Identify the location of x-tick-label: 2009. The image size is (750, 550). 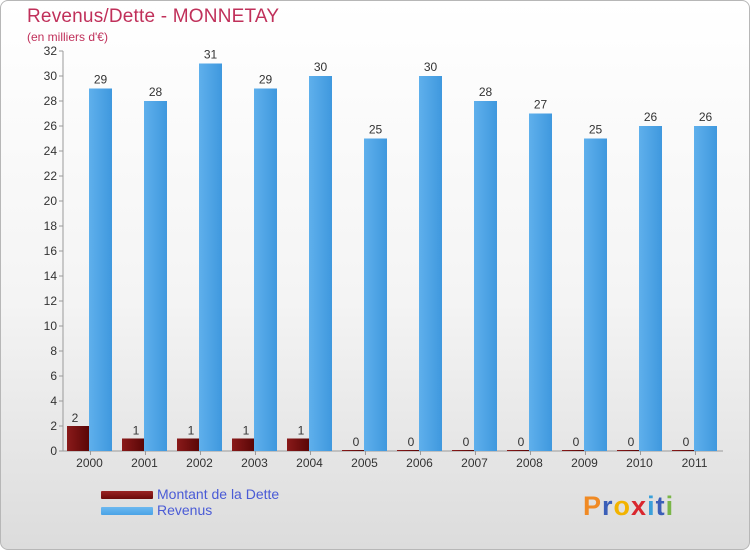
(584, 463).